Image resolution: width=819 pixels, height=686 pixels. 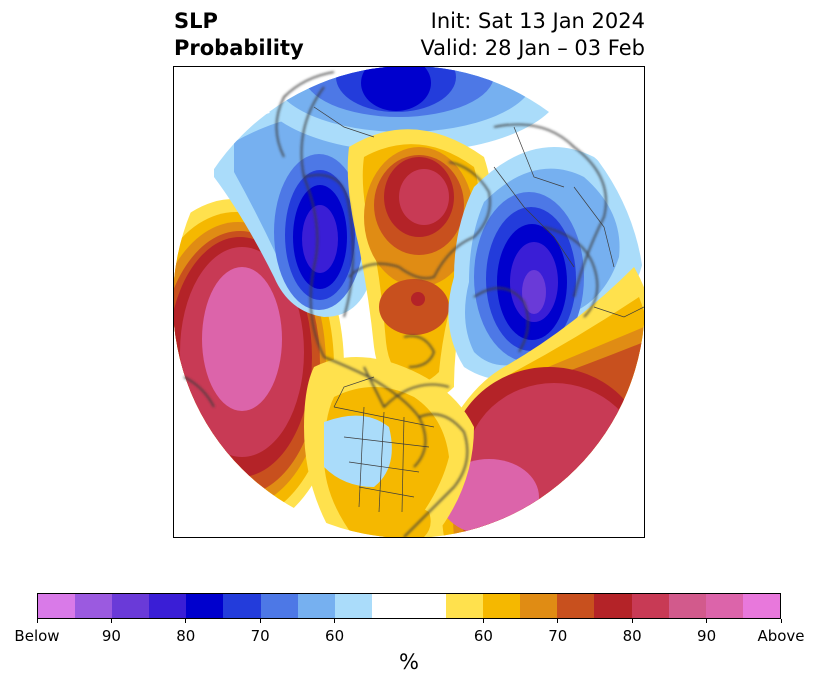 I want to click on arctic-low-anomaly, so click(x=409, y=109).